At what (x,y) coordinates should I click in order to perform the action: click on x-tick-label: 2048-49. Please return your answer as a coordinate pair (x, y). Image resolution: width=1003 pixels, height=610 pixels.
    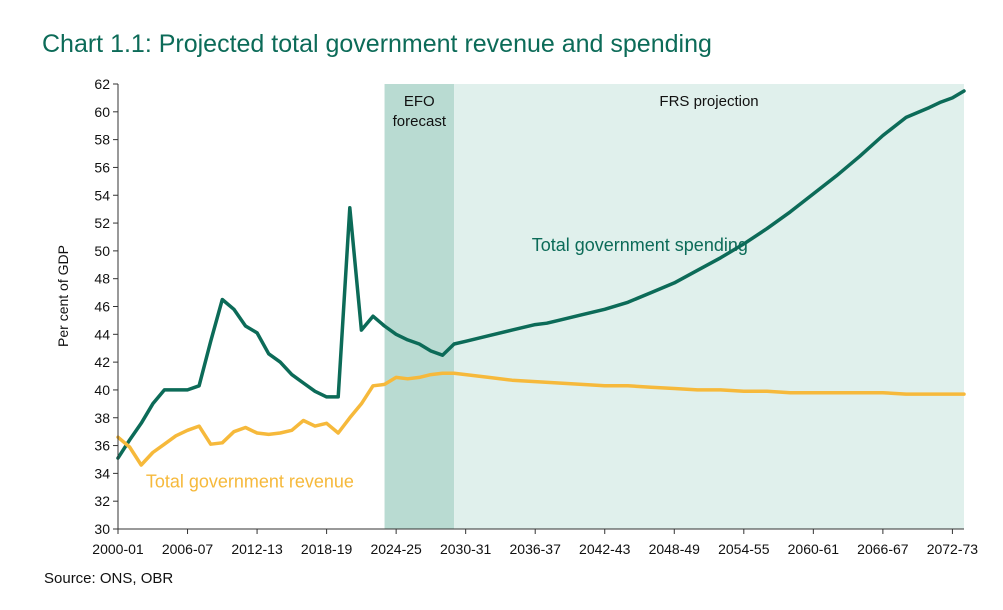
    Looking at the image, I should click on (675, 549).